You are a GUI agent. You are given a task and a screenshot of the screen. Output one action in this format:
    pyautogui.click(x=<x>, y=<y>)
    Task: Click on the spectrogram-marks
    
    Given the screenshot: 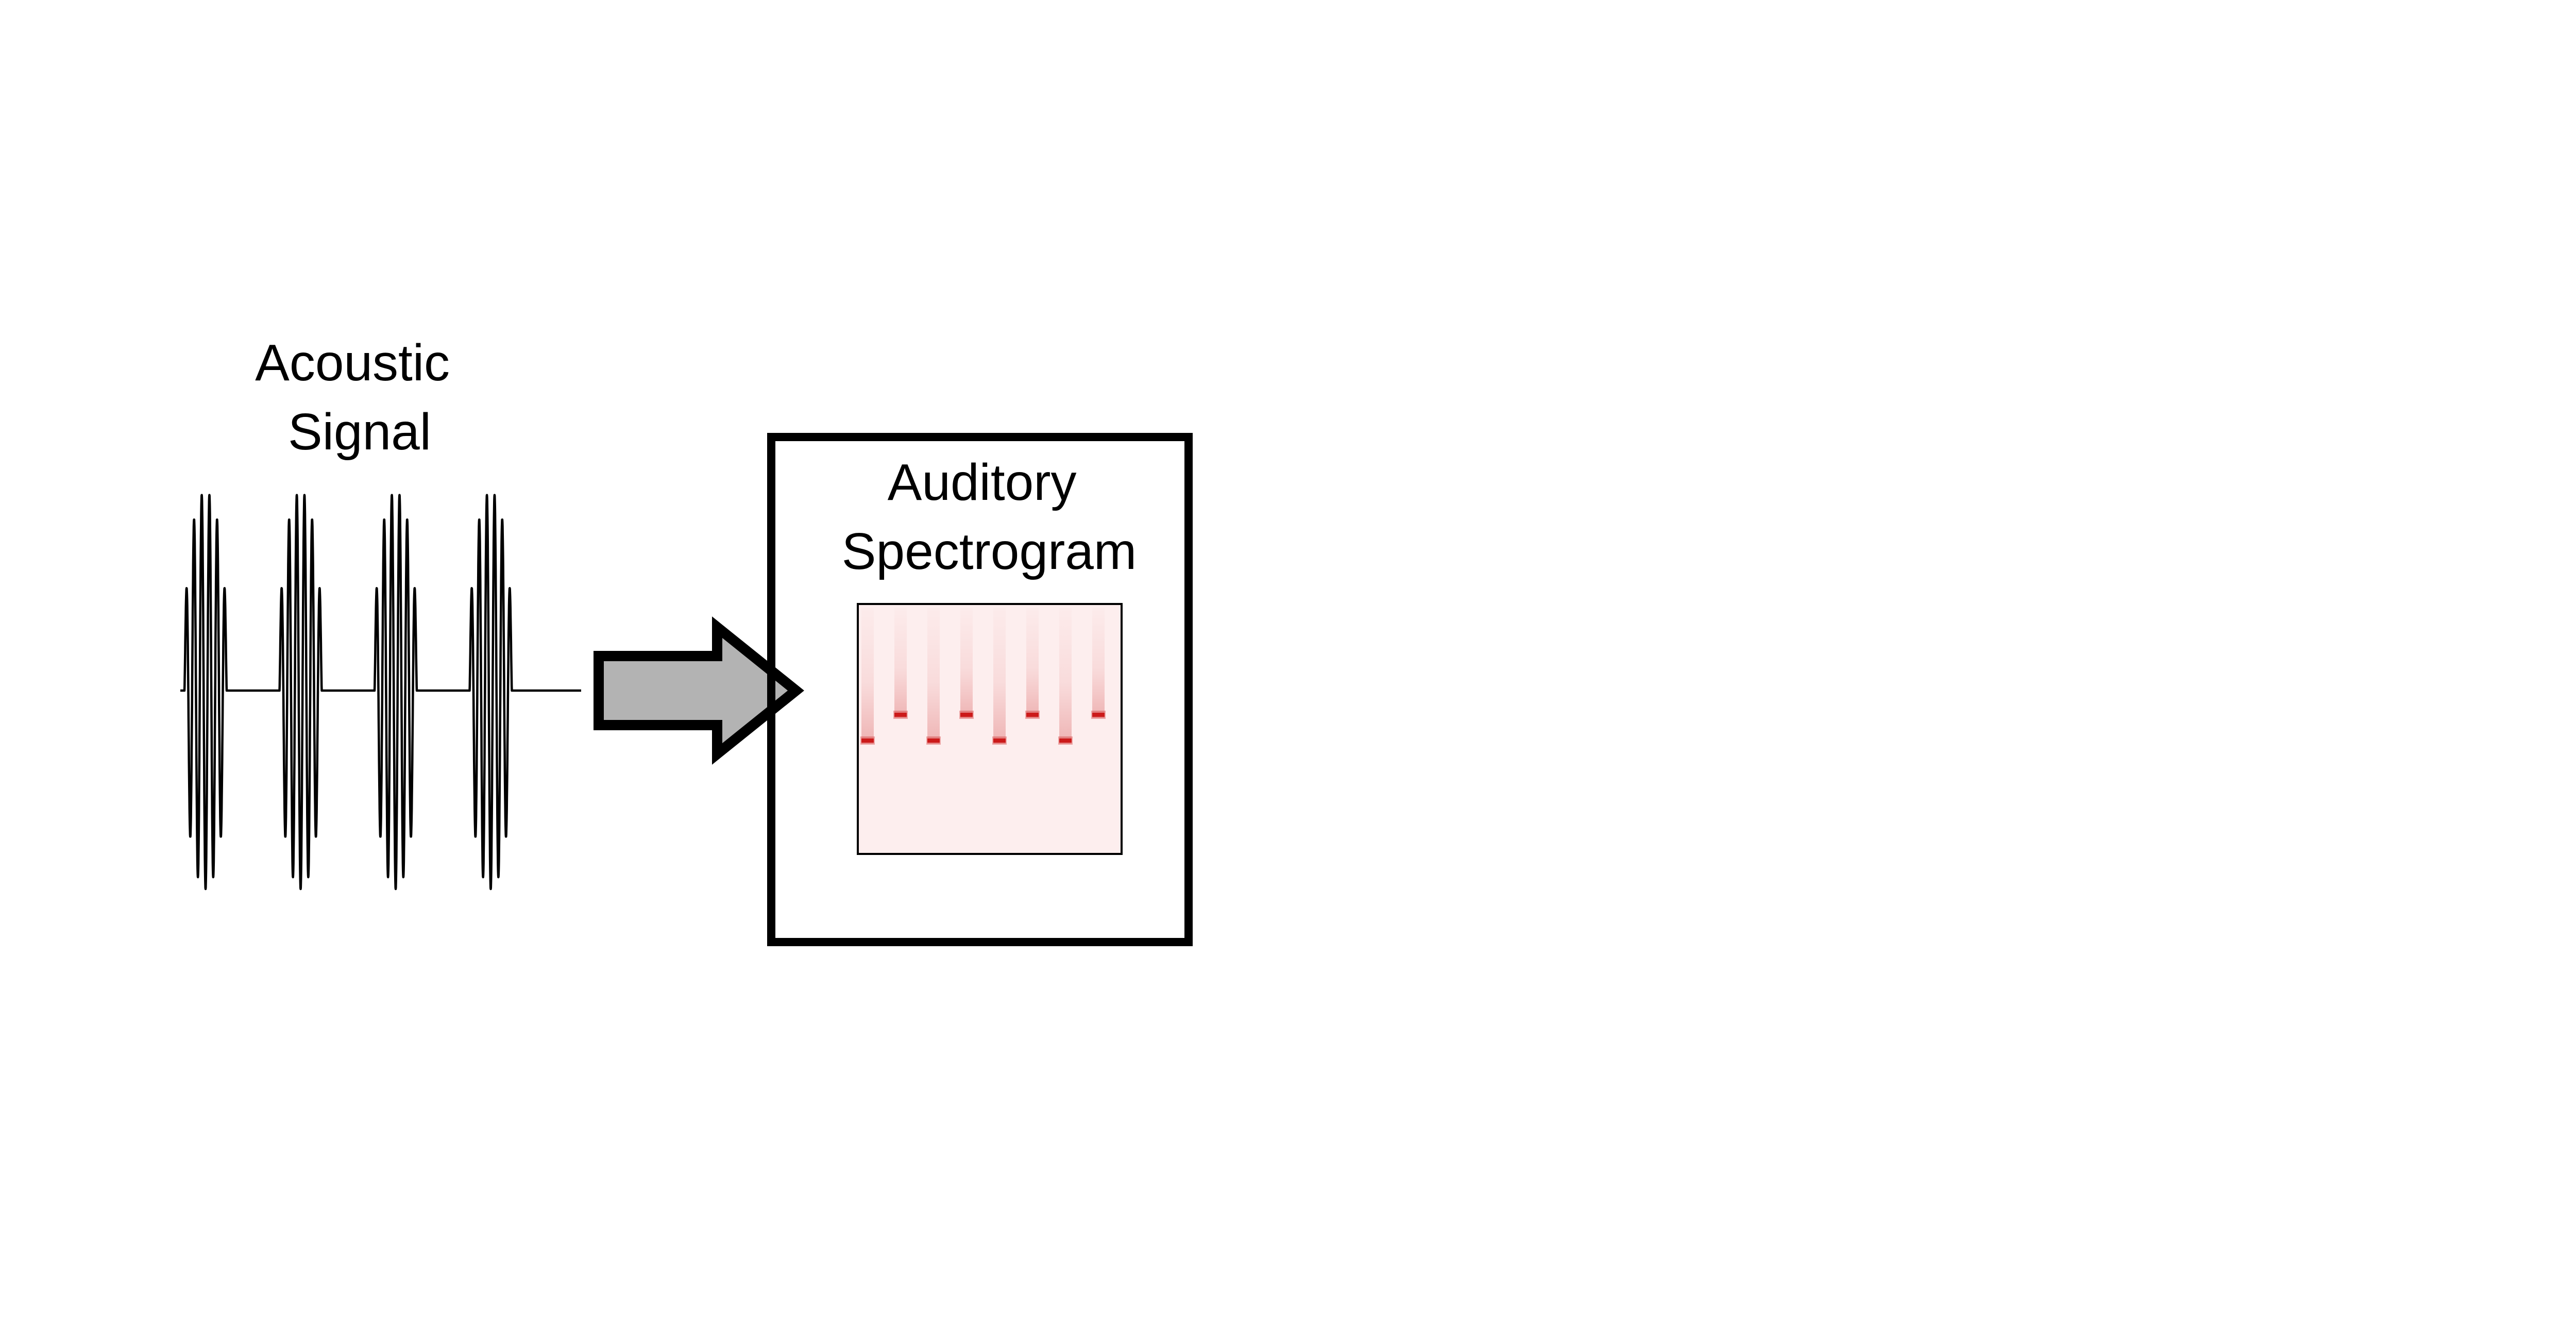 What is the action you would take?
    pyautogui.click(x=983, y=676)
    